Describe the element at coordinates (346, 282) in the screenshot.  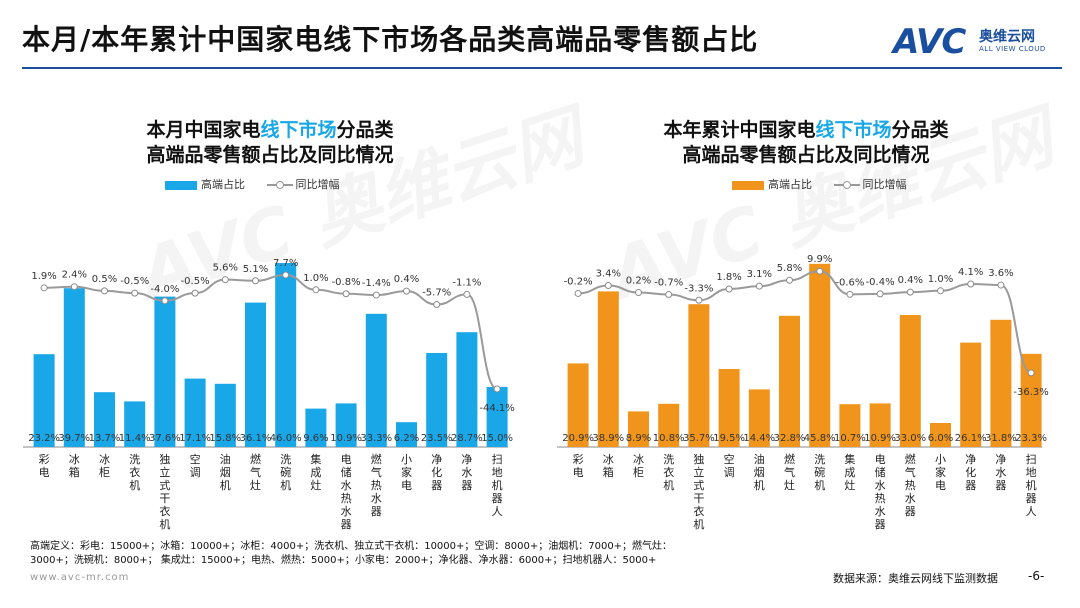
I see `yoy-value-label: -0.8%` at that location.